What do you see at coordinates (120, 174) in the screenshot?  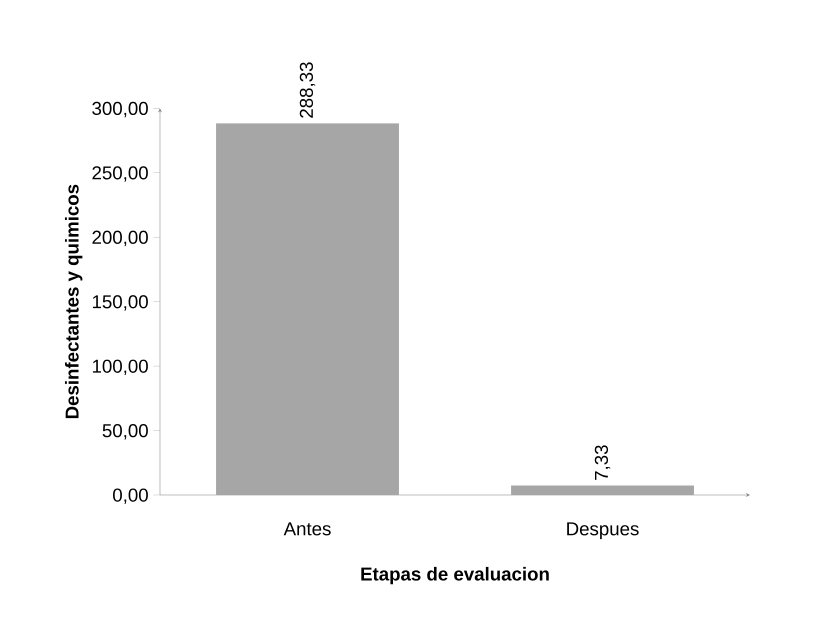 I see `y-tick-label: 250,00` at bounding box center [120, 174].